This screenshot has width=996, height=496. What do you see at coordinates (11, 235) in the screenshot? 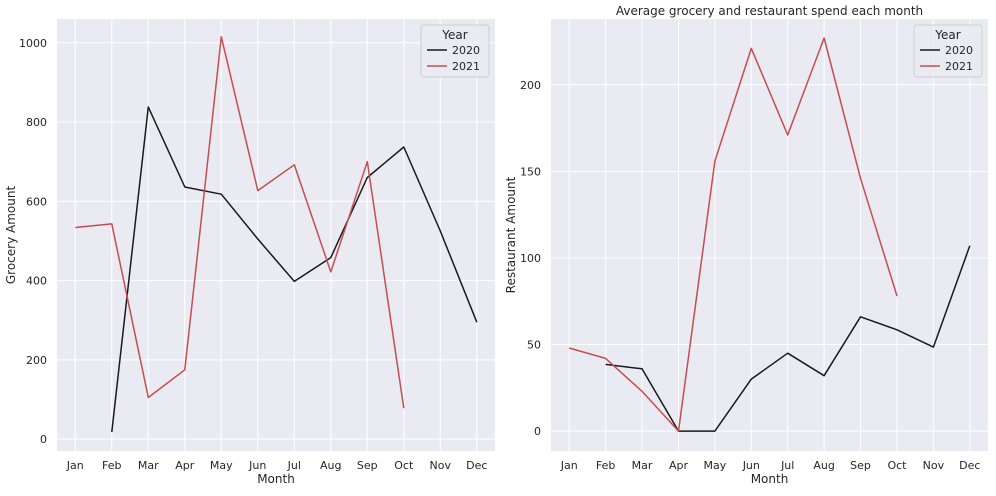
I see `y-axis-label: Grocery Amount` at bounding box center [11, 235].